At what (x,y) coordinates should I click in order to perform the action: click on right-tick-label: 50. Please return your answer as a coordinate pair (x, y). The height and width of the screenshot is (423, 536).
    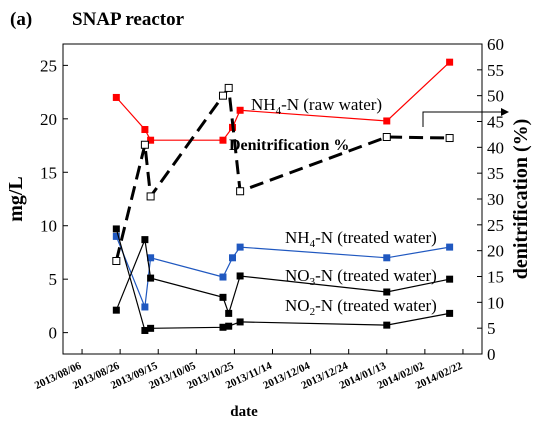
    Looking at the image, I should click on (495, 96).